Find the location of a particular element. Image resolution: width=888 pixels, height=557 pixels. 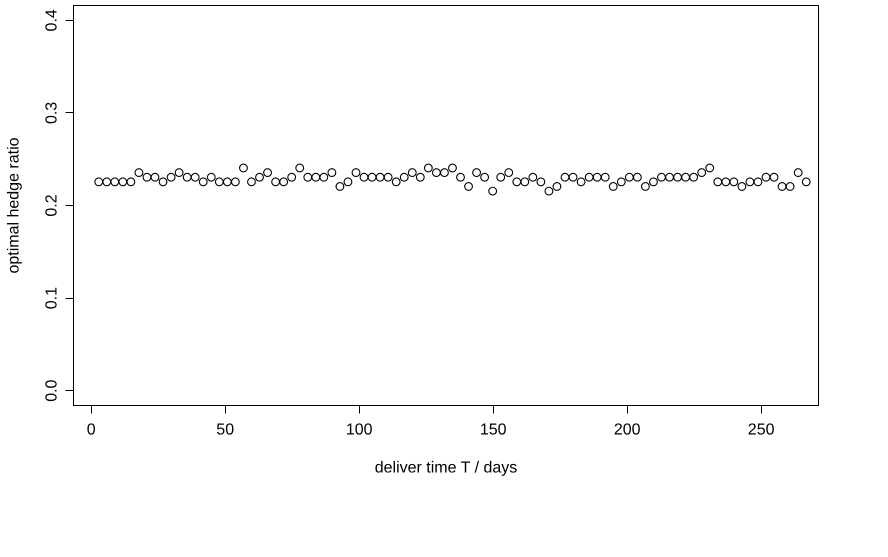

y-tick-label: 0.0 is located at coordinates (52, 390).